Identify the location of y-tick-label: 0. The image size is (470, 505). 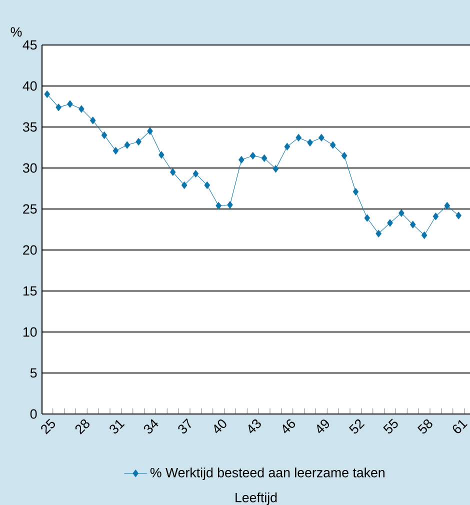
(33, 414).